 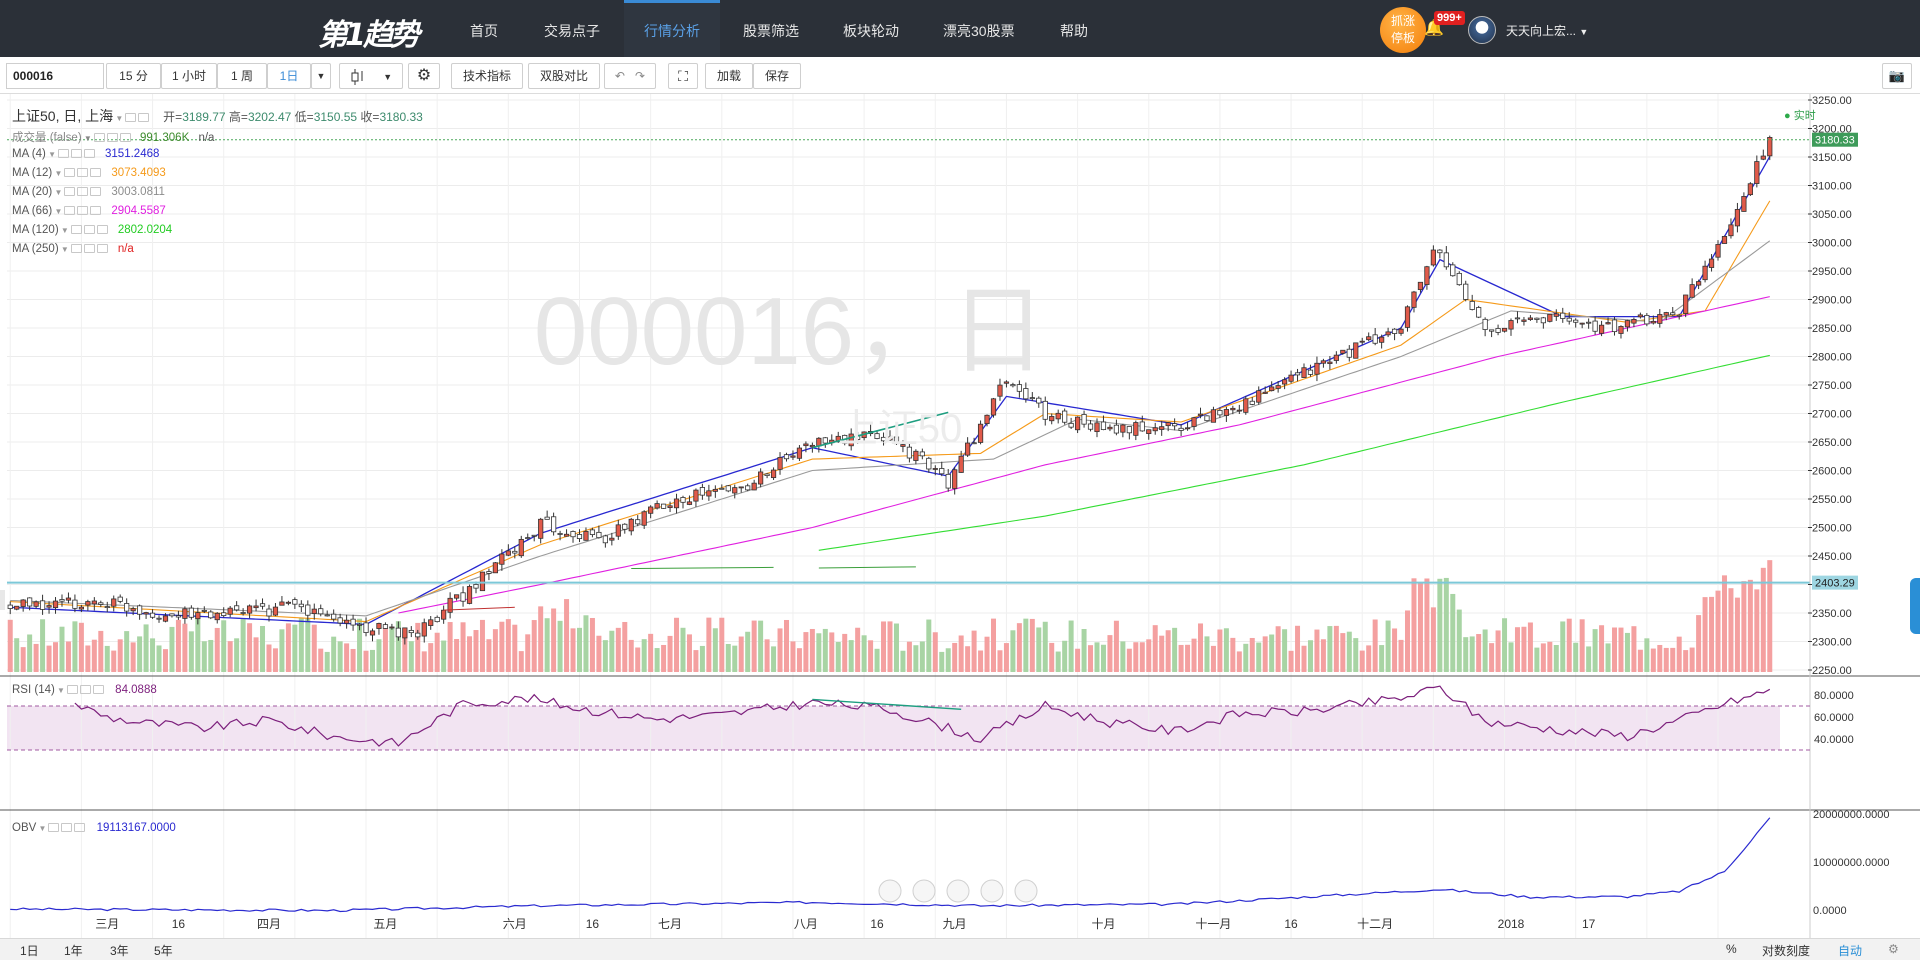 I want to click on chart-type-button: ▼, so click(x=371, y=76).